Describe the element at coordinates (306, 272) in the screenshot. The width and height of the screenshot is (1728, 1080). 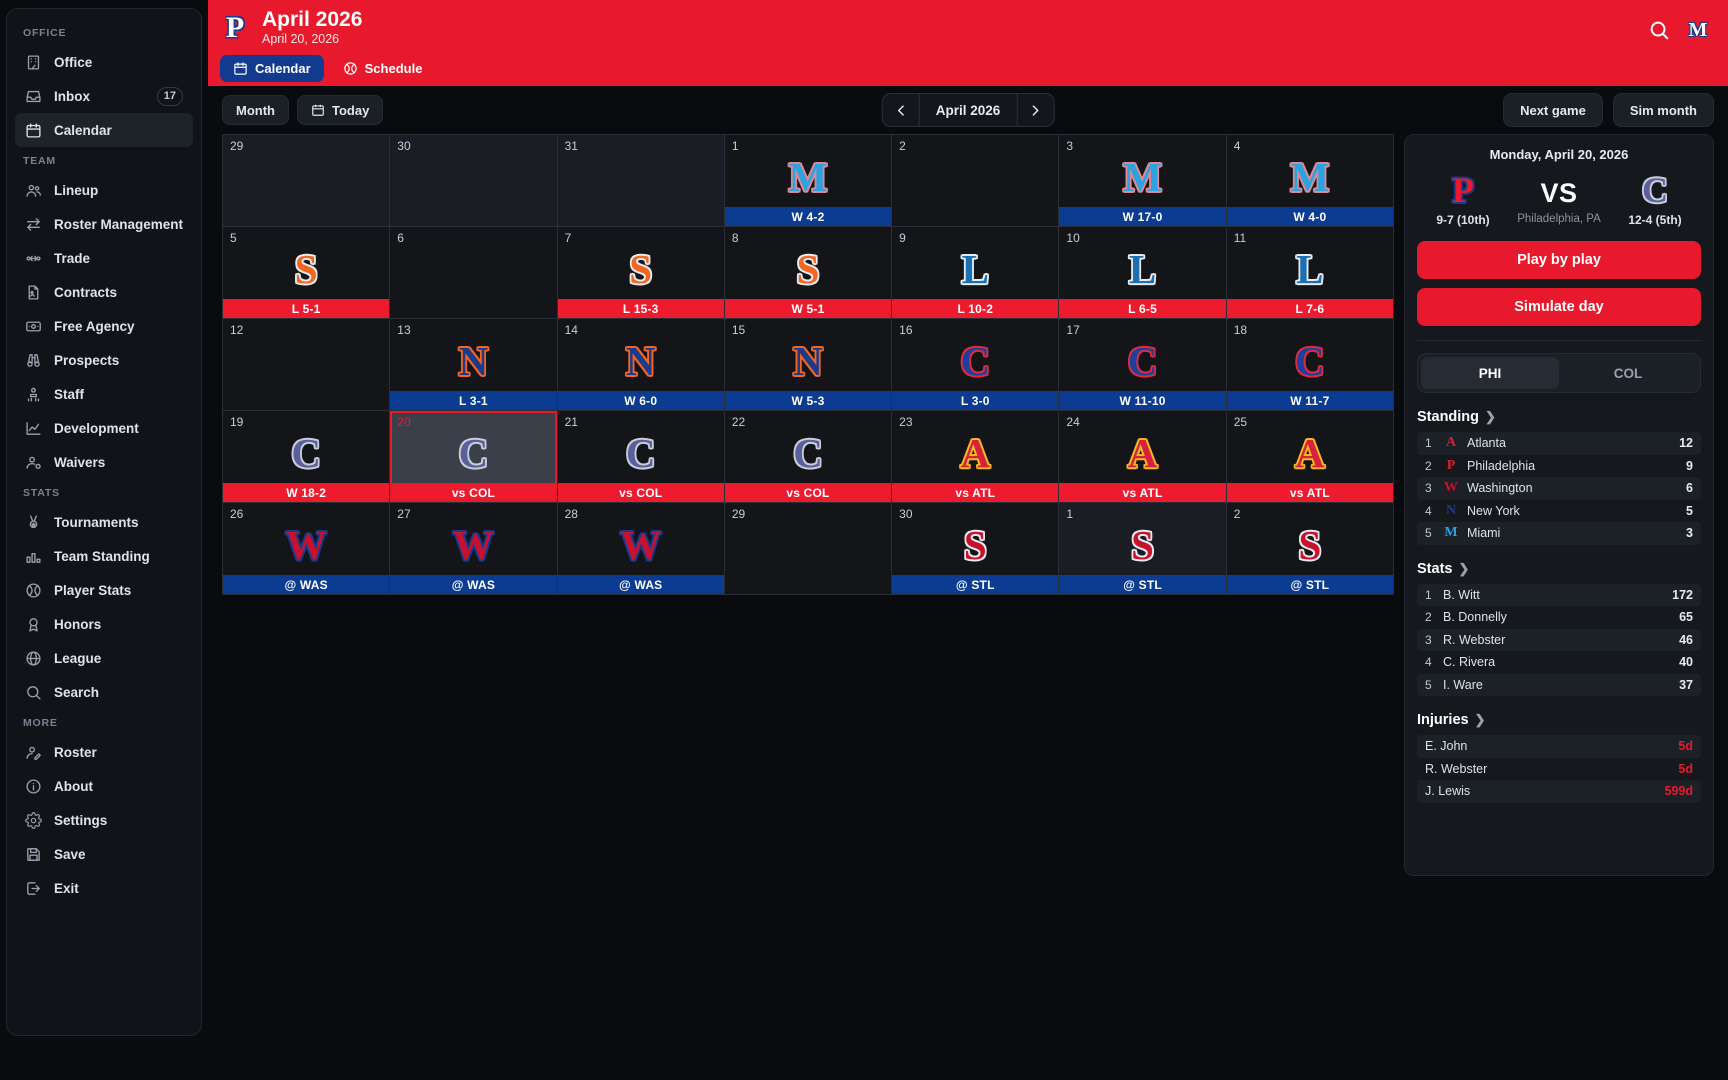
I see `calendar-day: 5 S L 5-1` at that location.